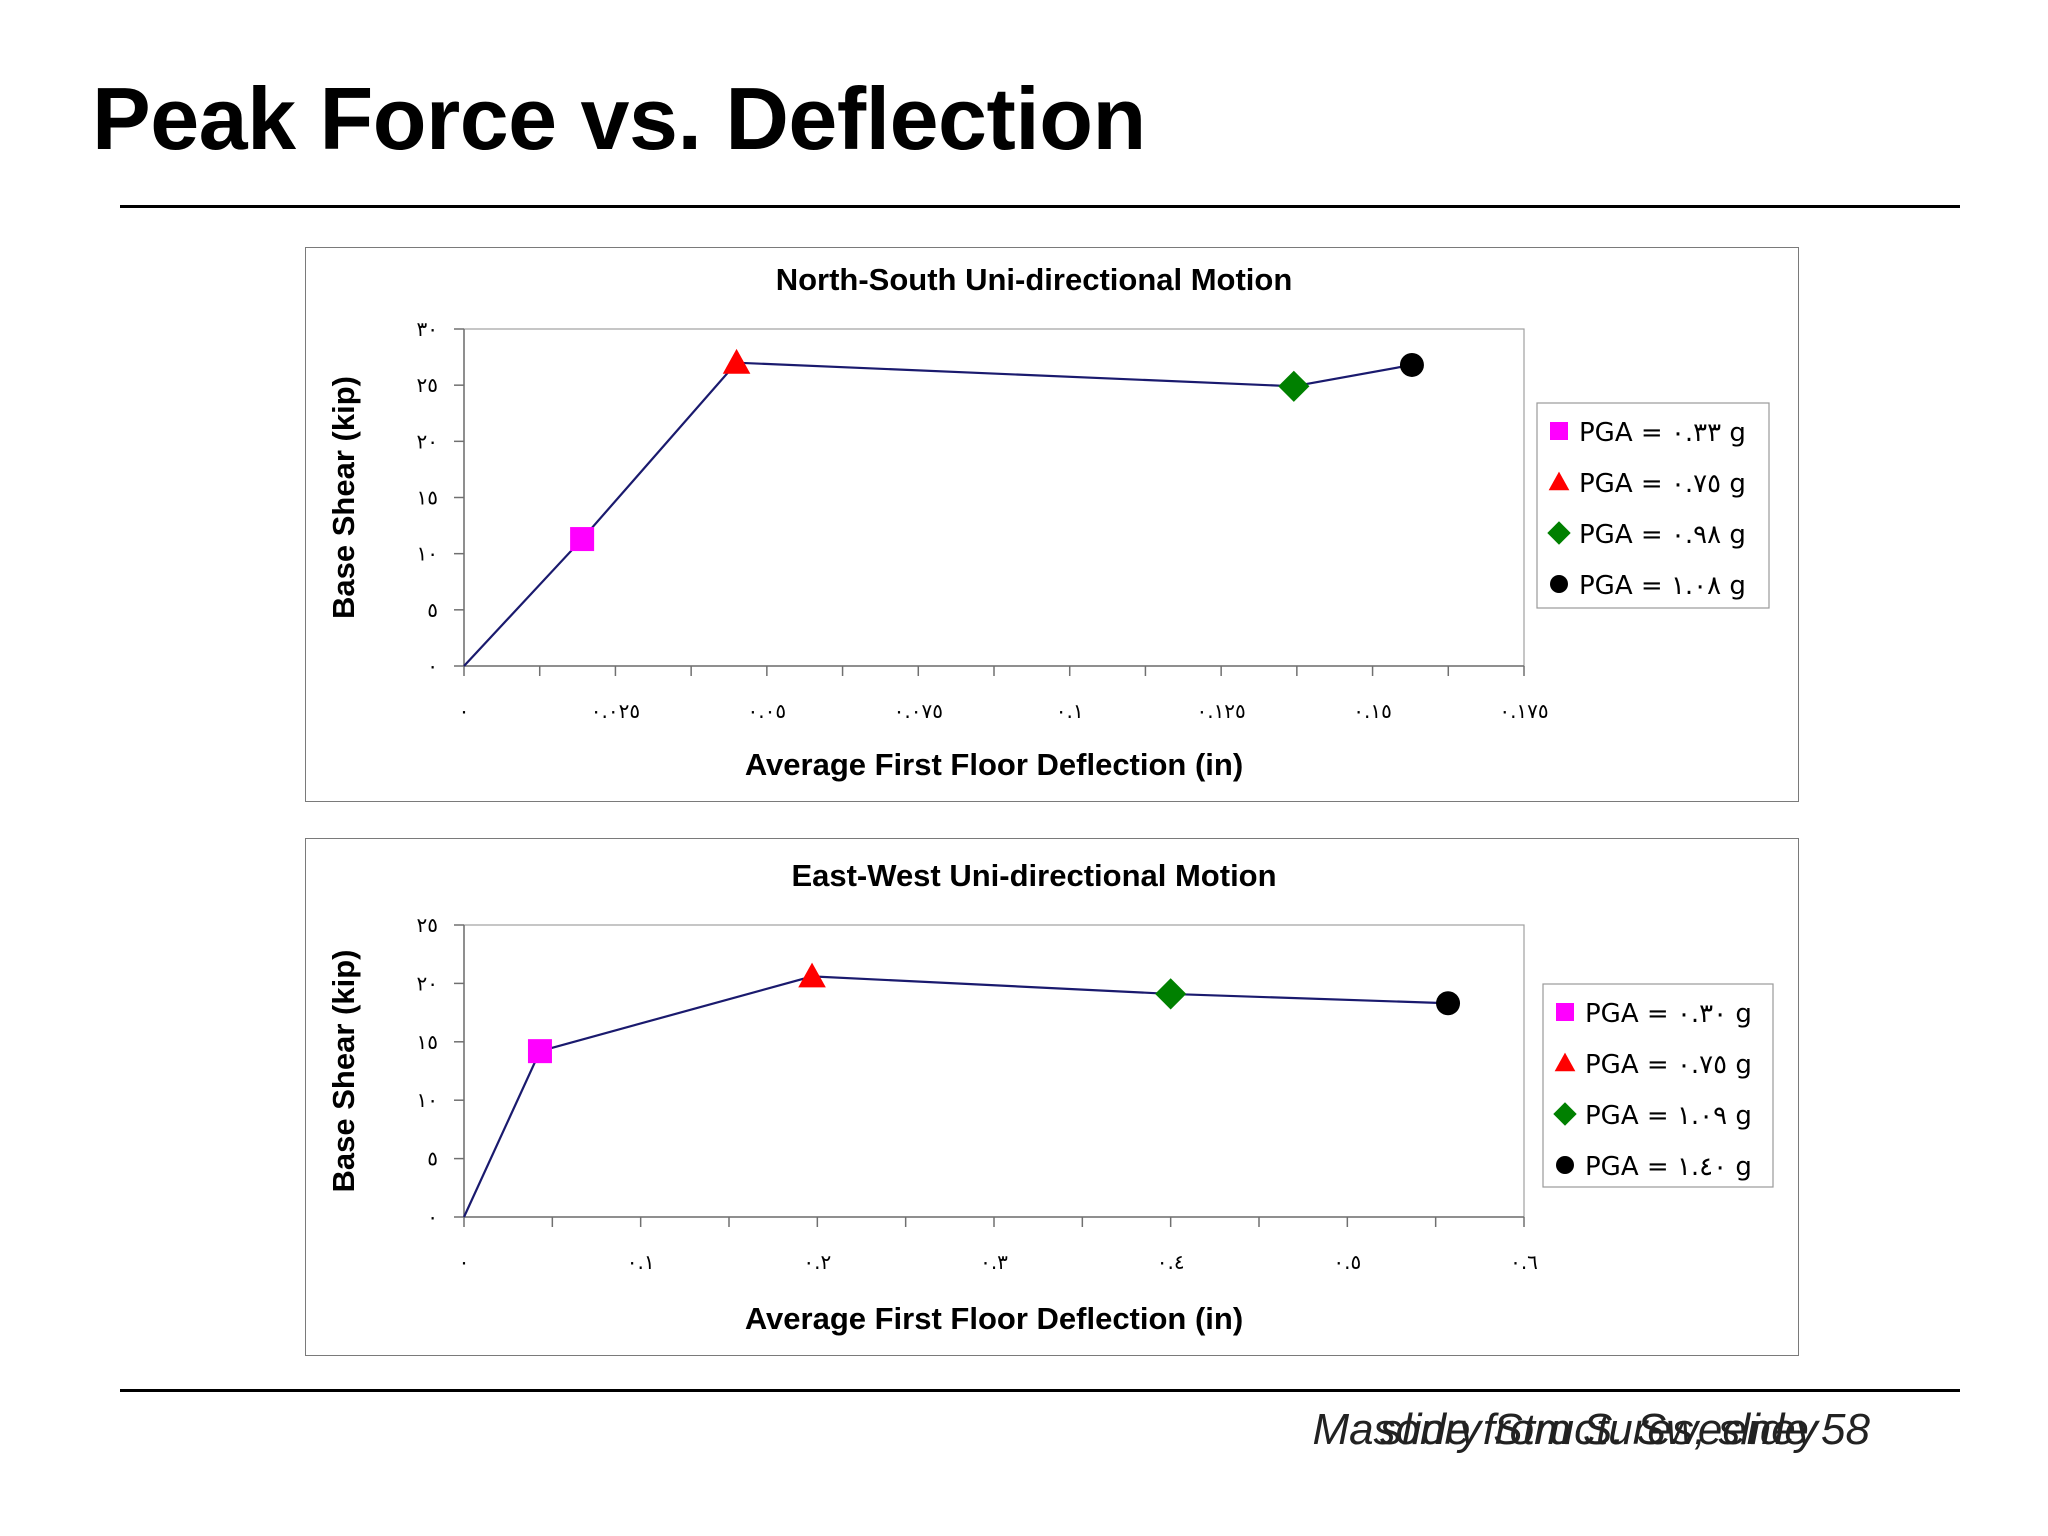 The height and width of the screenshot is (1536, 2048). I want to click on legend-label: PGA = ٠.٩٨ g, so click(1662, 535).